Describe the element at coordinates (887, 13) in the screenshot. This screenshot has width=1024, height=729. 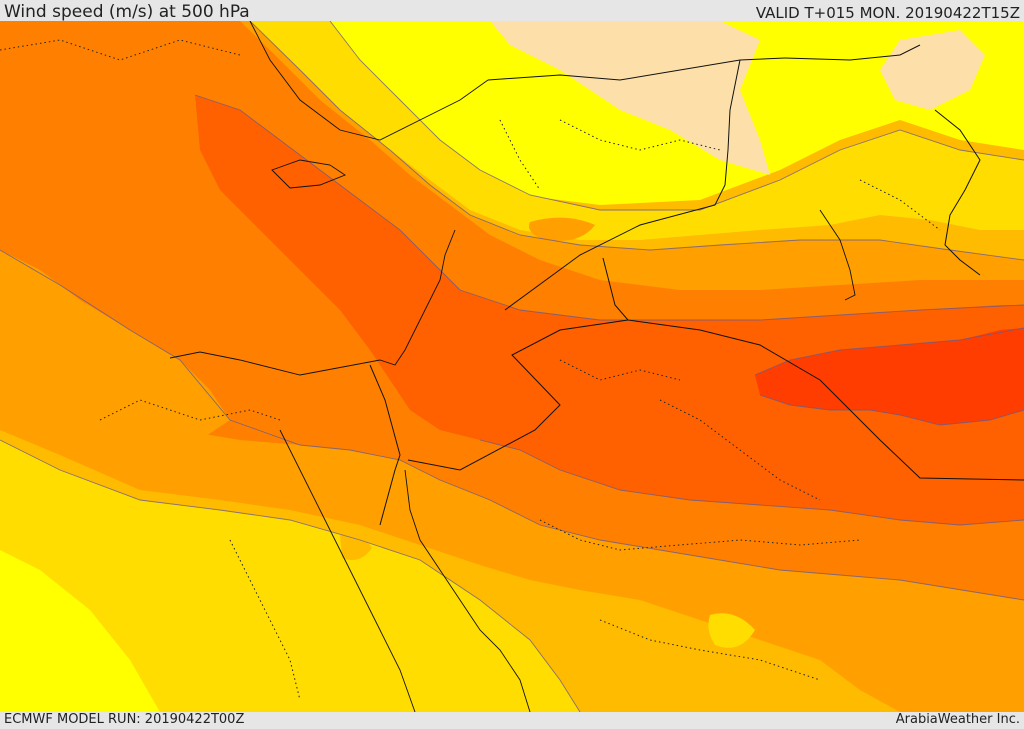
I see `valid-time: VALID T+015 MON. 20190422T15Z` at that location.